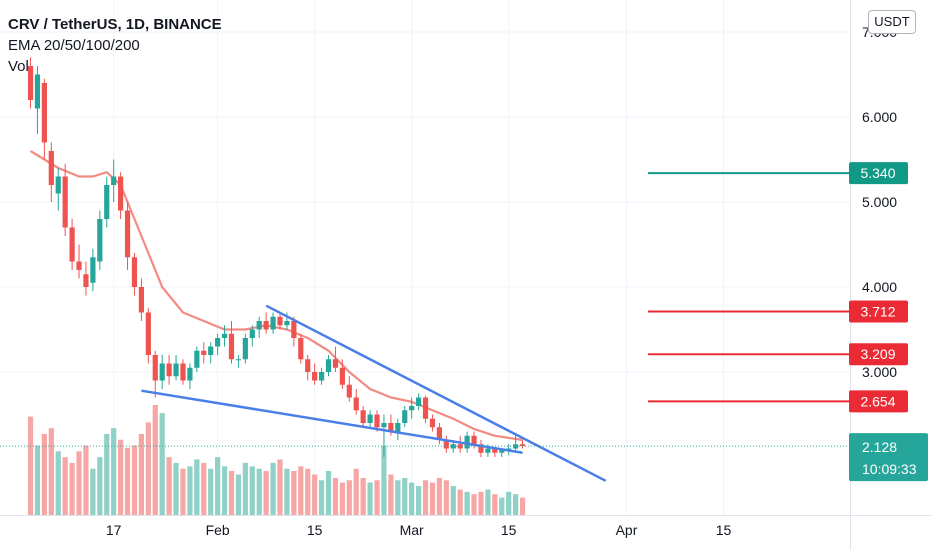 The image size is (932, 550). I want to click on time-tick: 17, so click(114, 530).